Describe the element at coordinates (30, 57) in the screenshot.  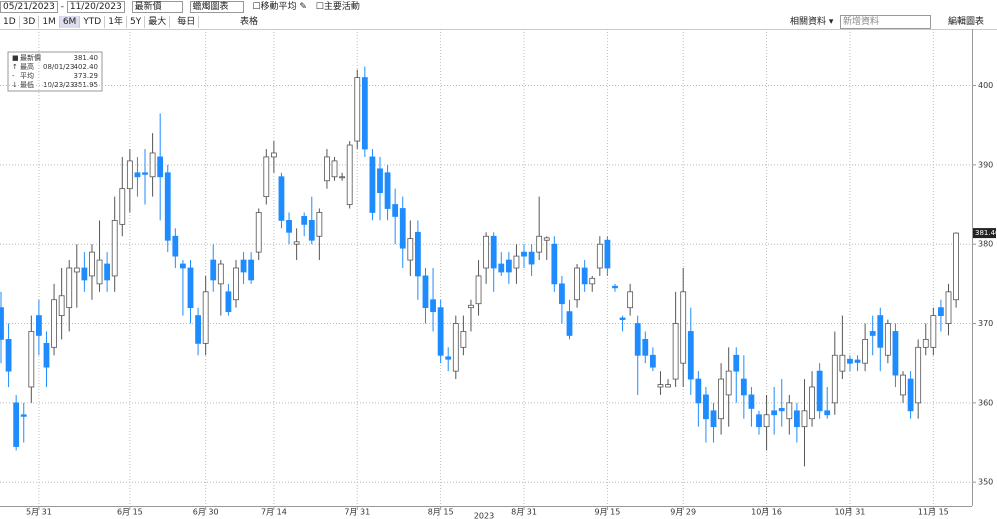
I see `legend-label: 最新價` at that location.